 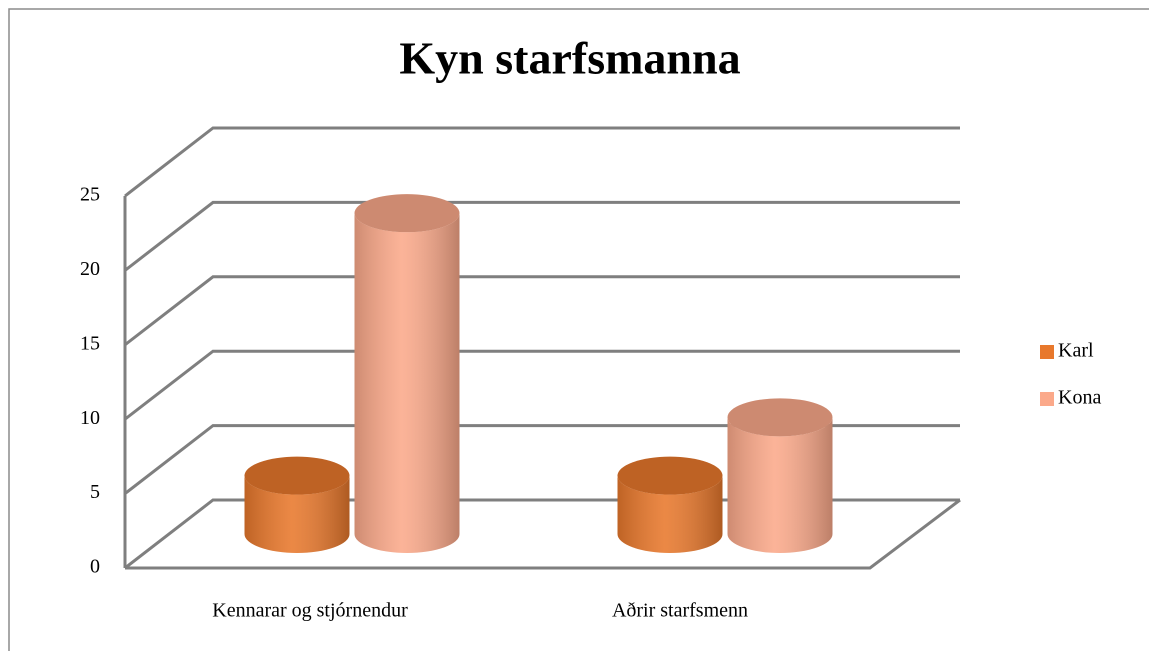 I want to click on y-tick-label: 0, so click(x=95, y=567).